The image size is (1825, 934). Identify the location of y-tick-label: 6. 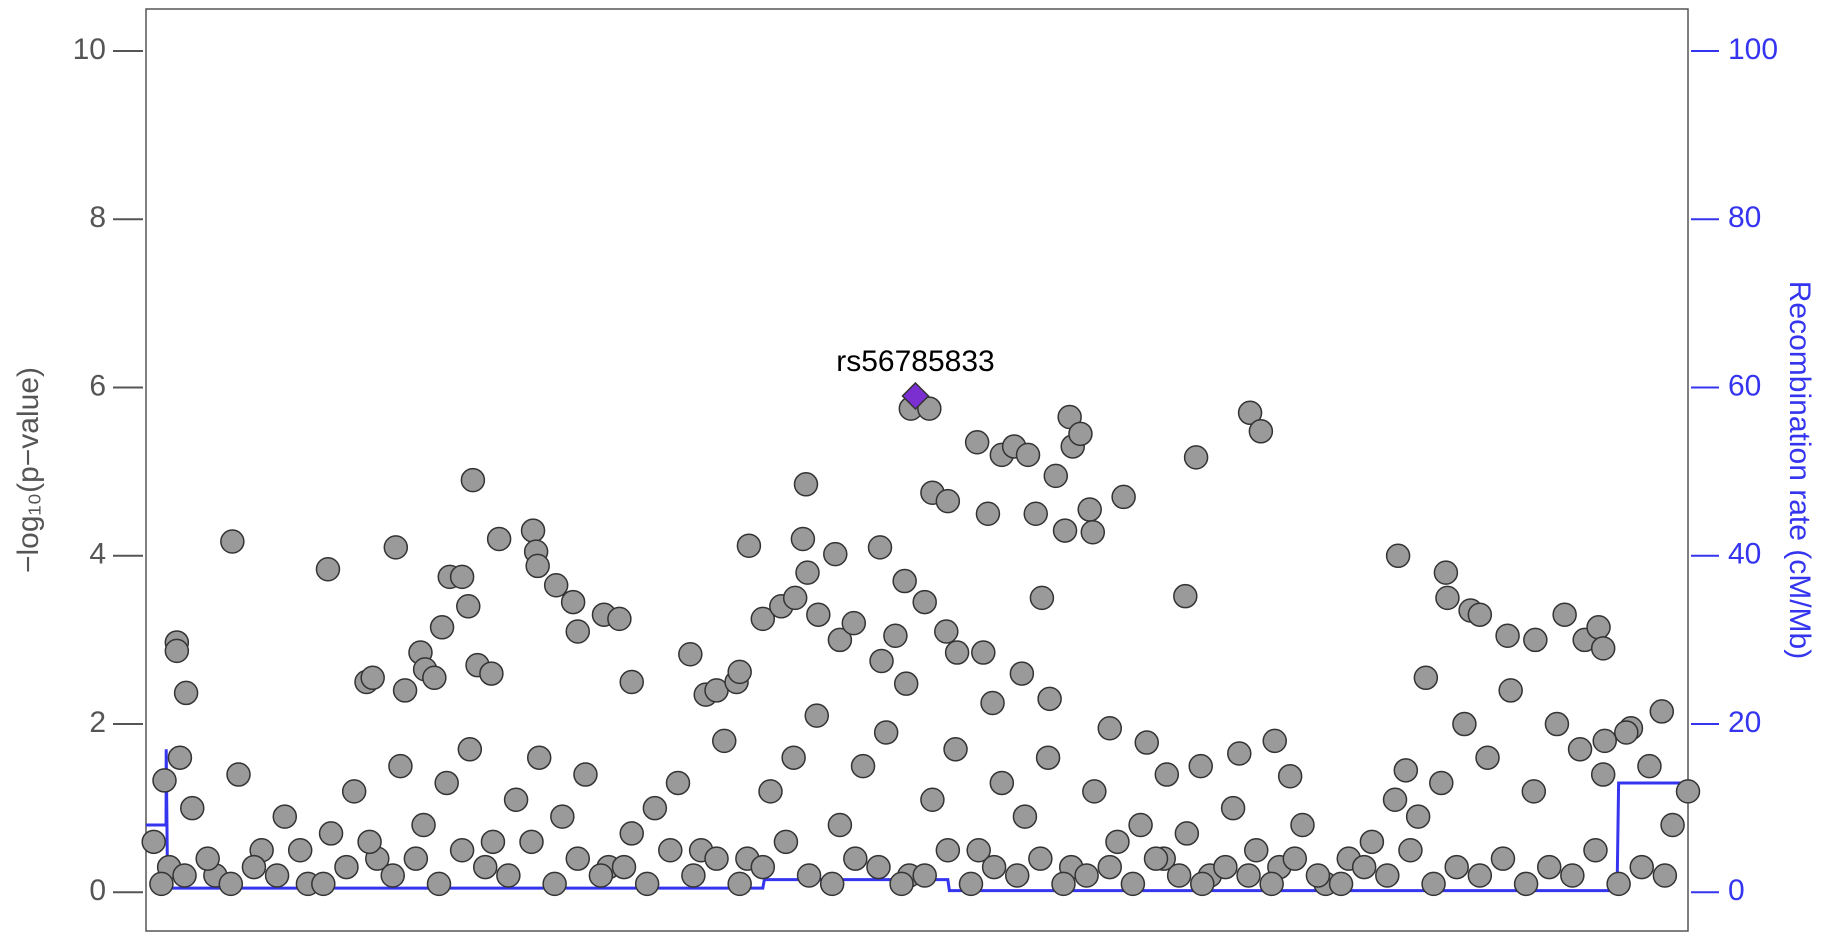
(97, 385).